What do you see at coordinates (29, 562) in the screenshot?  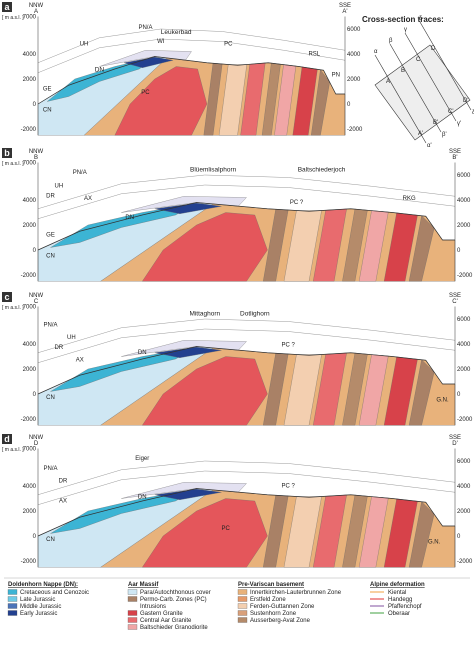 I see `left-tick-label: -2000` at bounding box center [29, 562].